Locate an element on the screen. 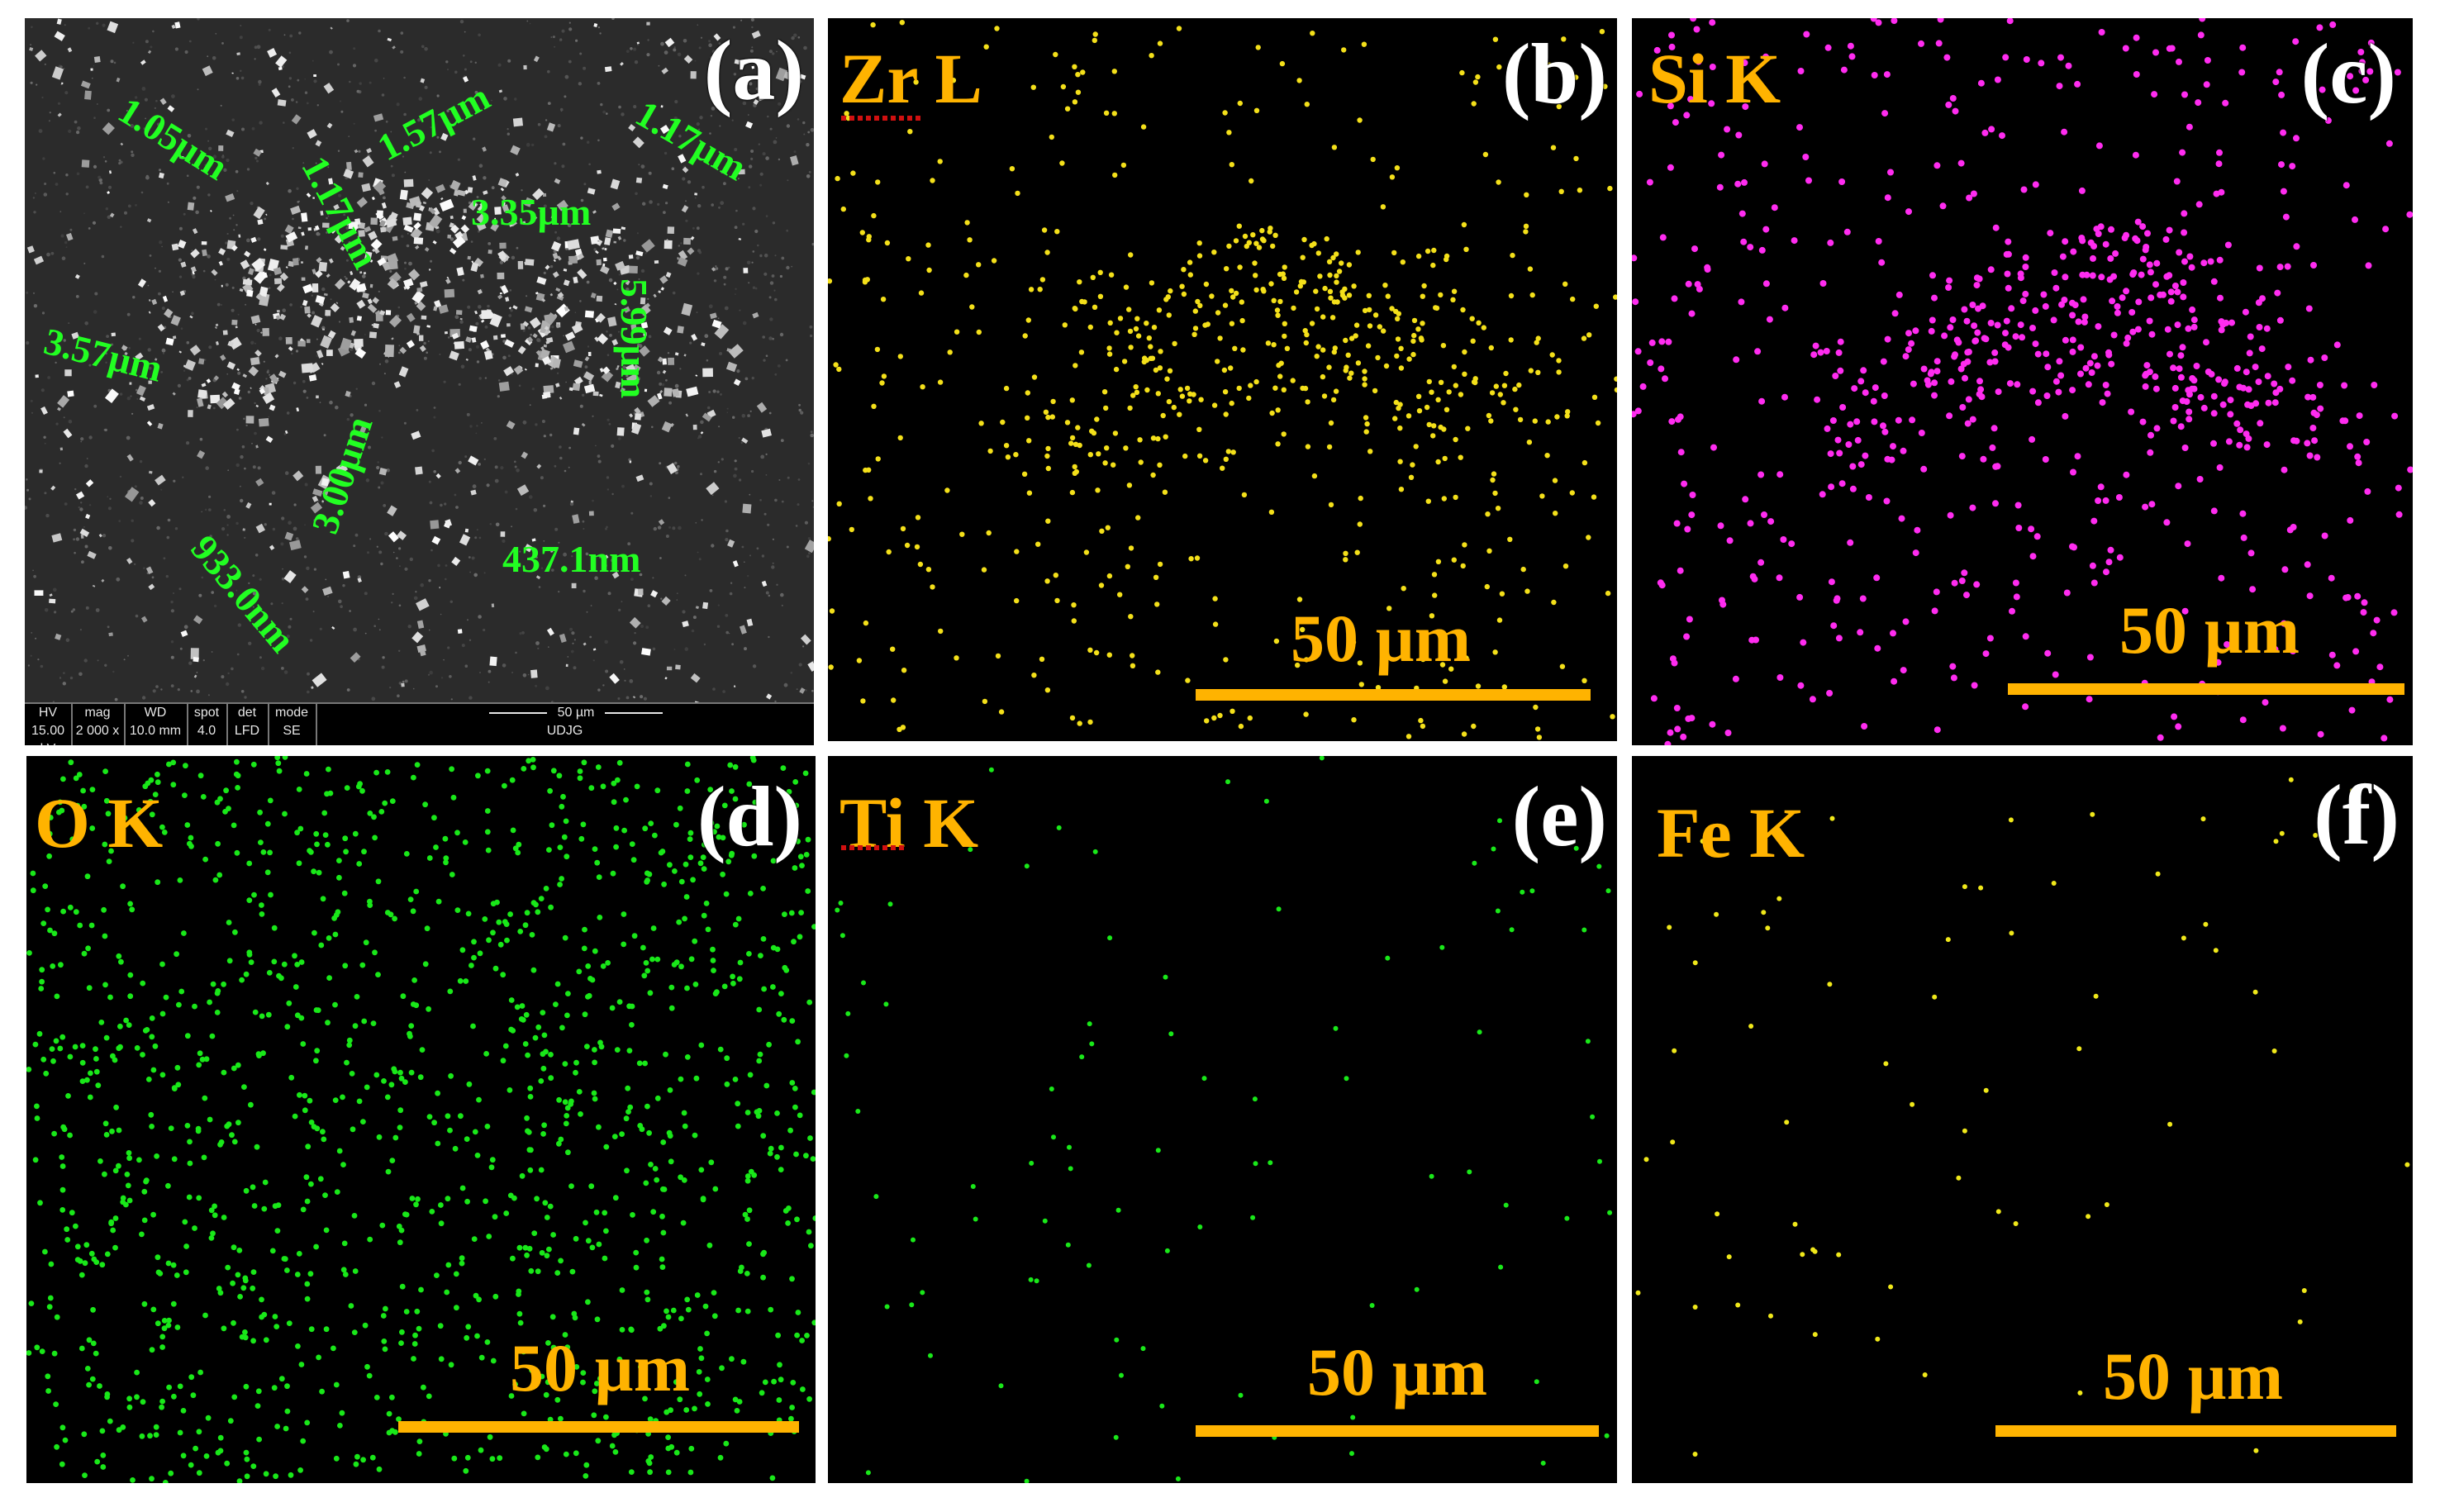 This screenshot has height=1512, width=2440. info-mode: mode SE is located at coordinates (292, 724).